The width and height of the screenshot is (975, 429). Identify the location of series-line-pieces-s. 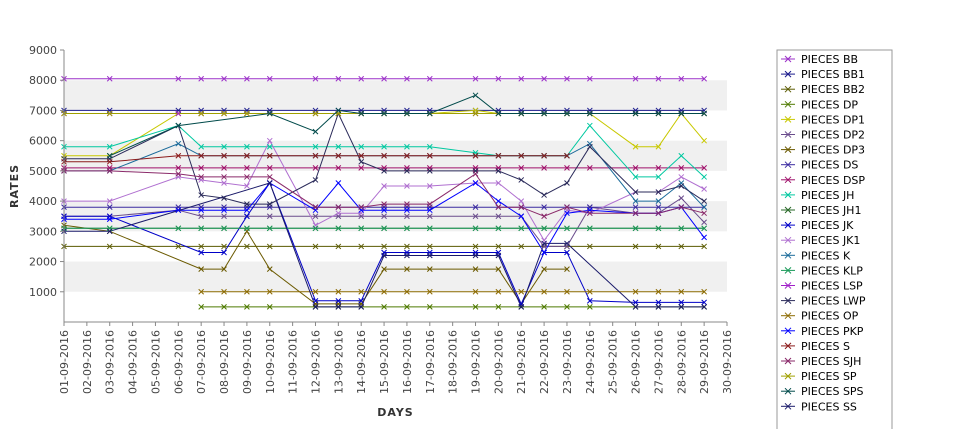
(315, 159).